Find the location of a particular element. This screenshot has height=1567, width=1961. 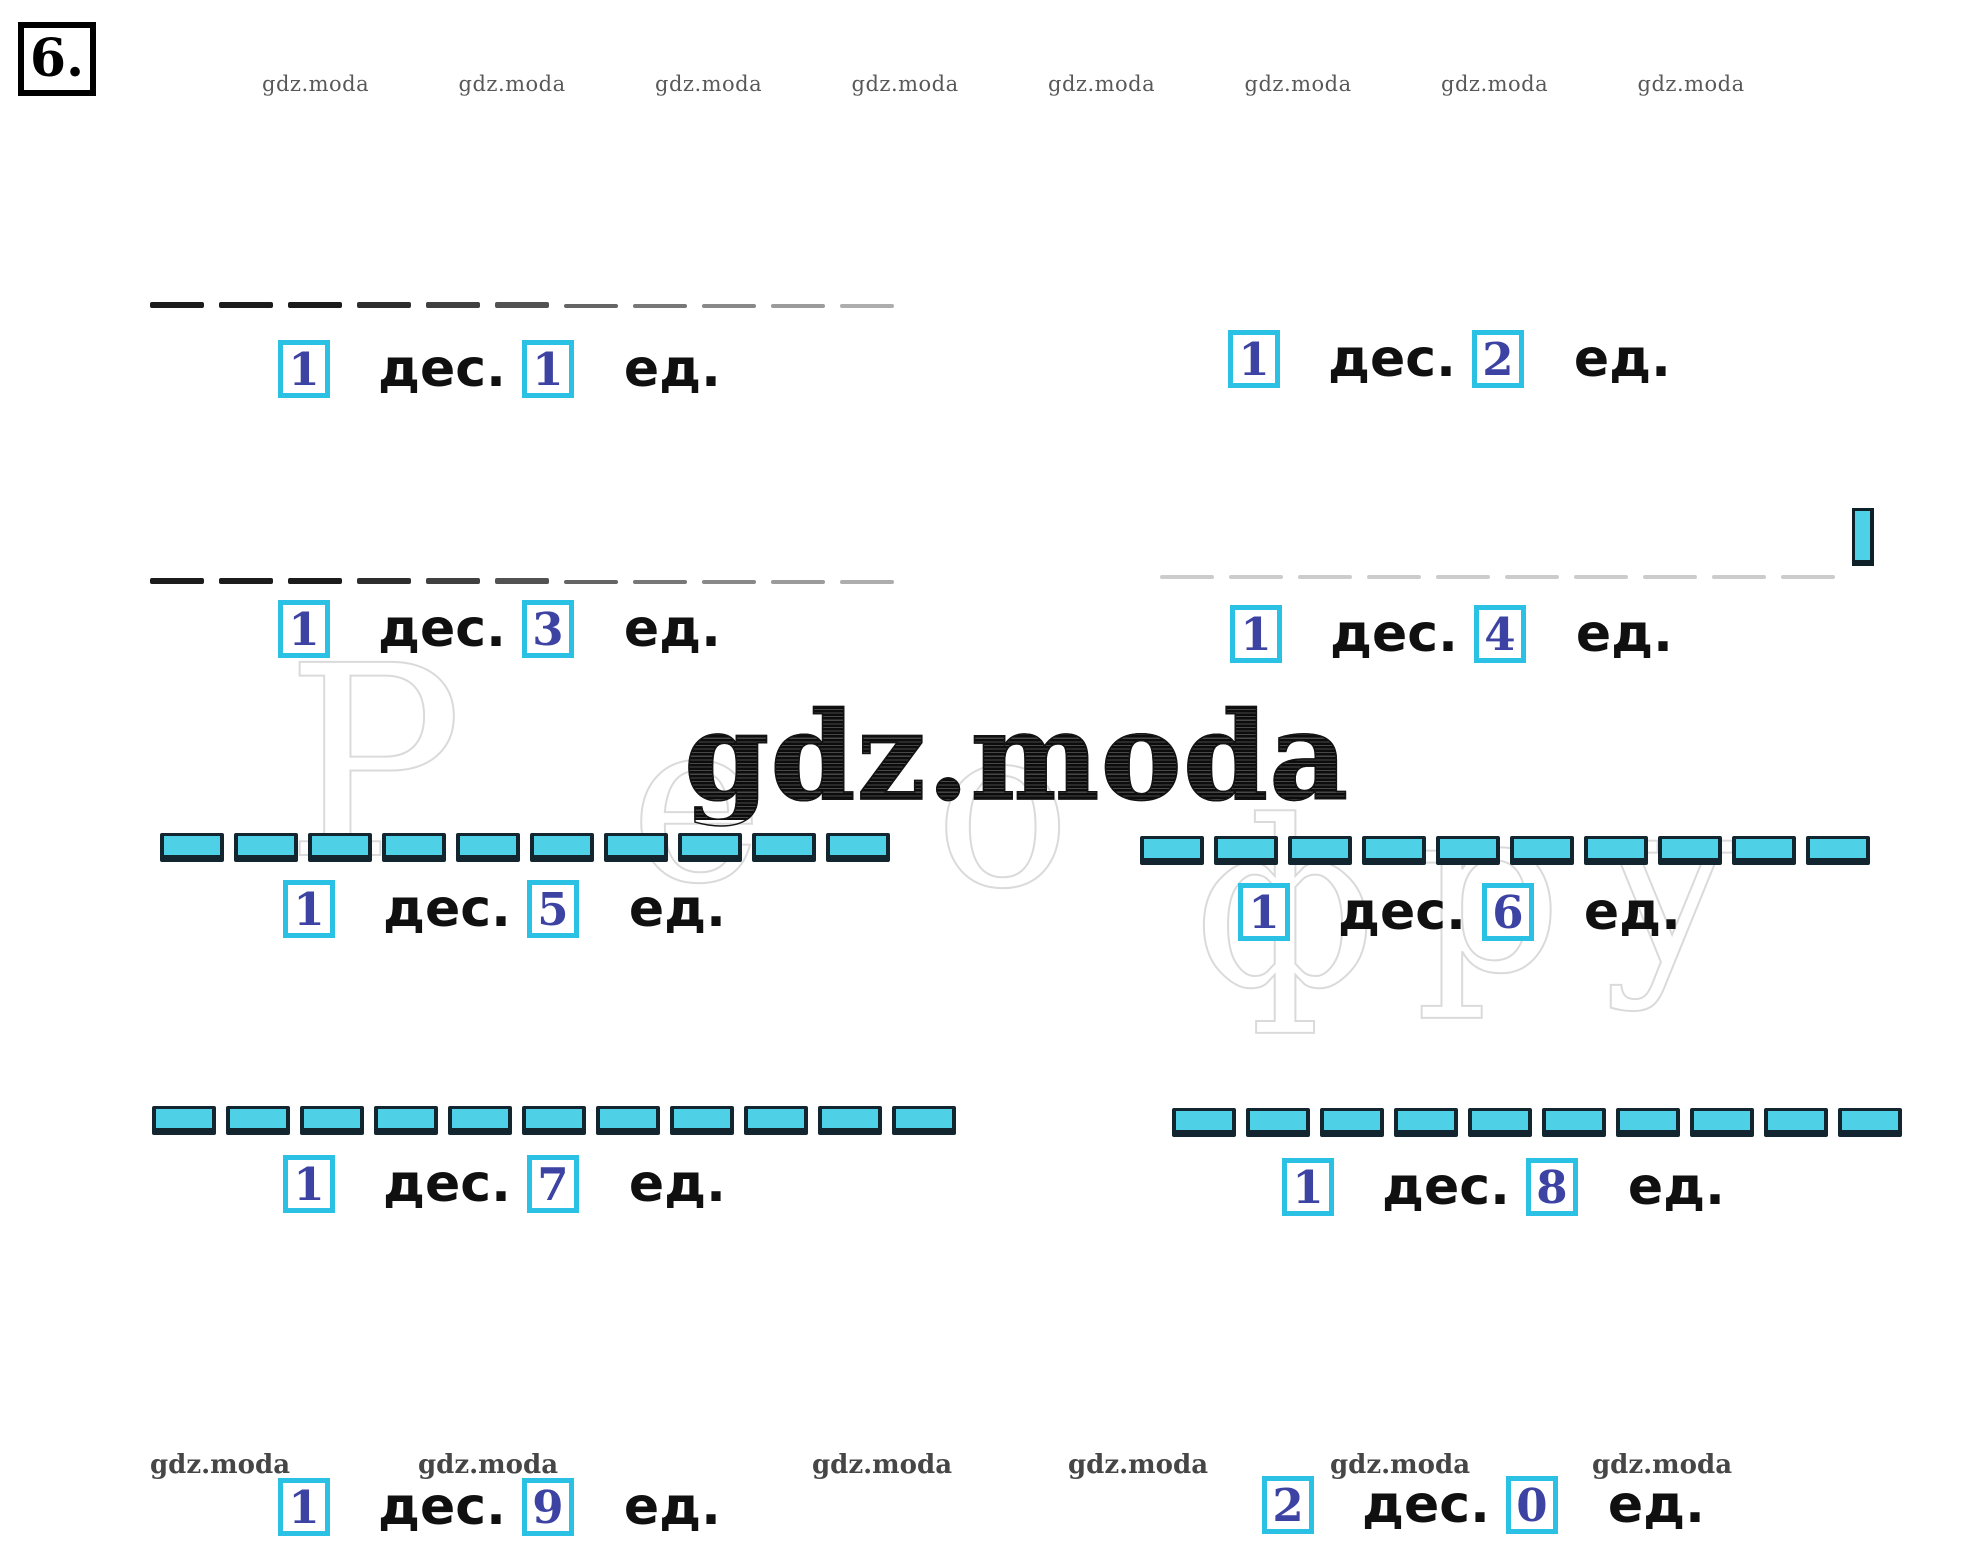

units-value-box: 9 is located at coordinates (547, 1507).